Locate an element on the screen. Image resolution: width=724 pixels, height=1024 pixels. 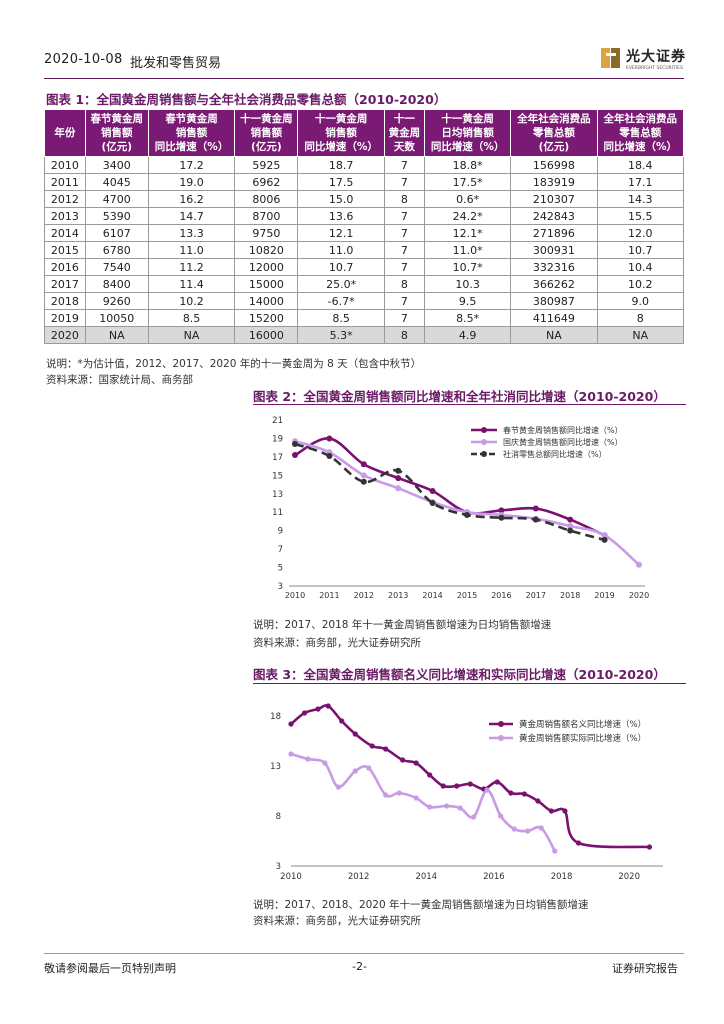
chart2-title-rule is located at coordinates (469, 404).